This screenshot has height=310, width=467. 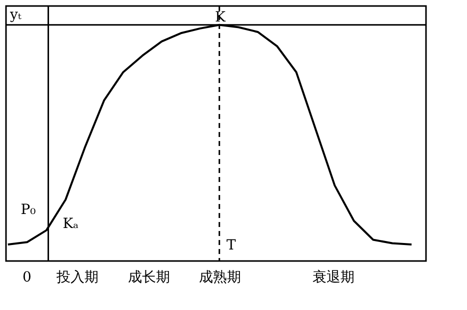 I want to click on text: 成长期, so click(x=149, y=278).